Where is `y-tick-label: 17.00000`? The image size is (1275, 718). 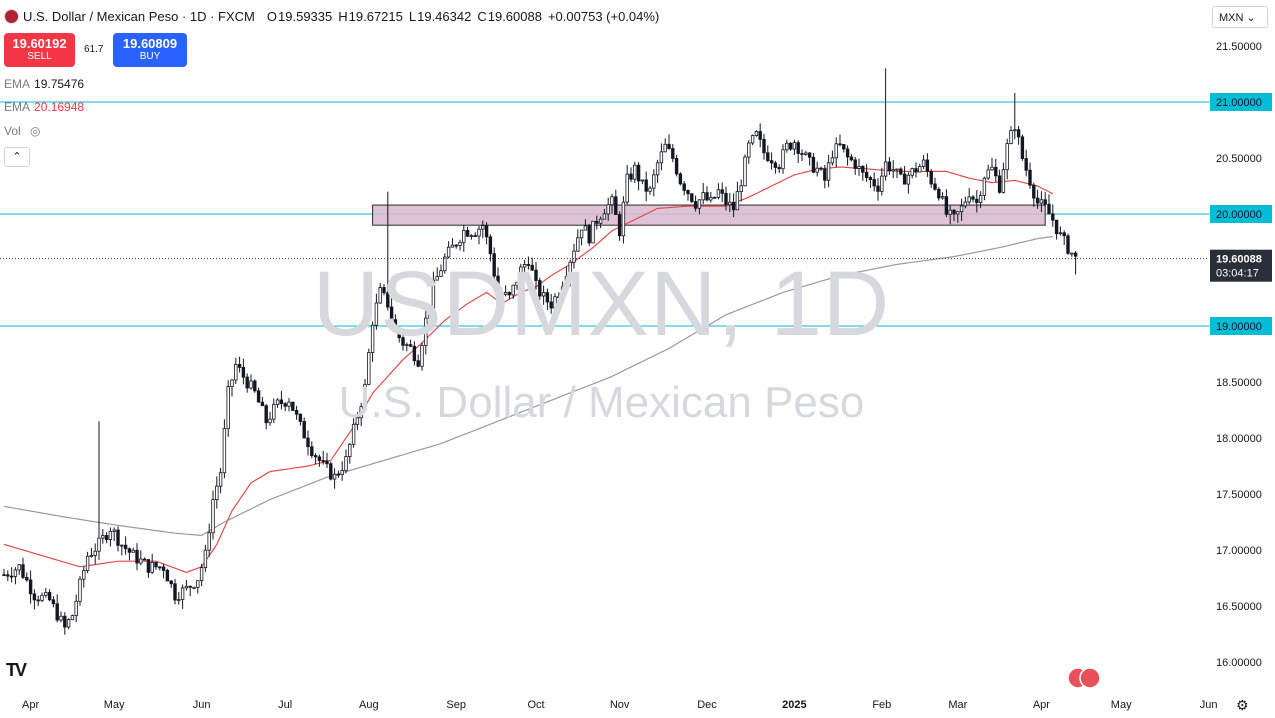
y-tick-label: 17.00000 is located at coordinates (1239, 551).